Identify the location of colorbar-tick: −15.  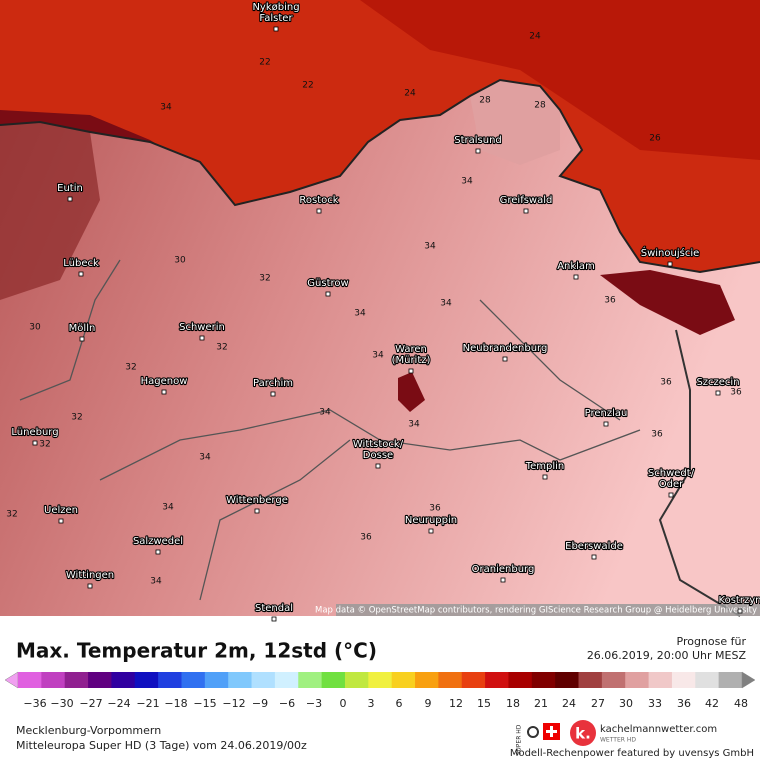
(204, 703).